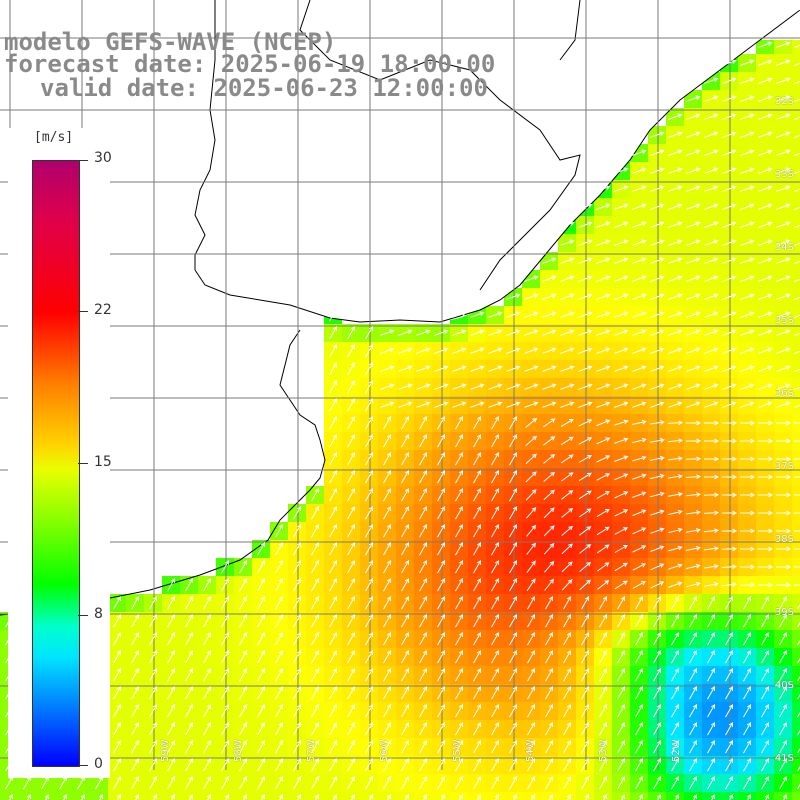 The width and height of the screenshot is (800, 800). Describe the element at coordinates (60, 453) in the screenshot. I see `color-legend: [m/s] 30 22 15 8 0` at that location.